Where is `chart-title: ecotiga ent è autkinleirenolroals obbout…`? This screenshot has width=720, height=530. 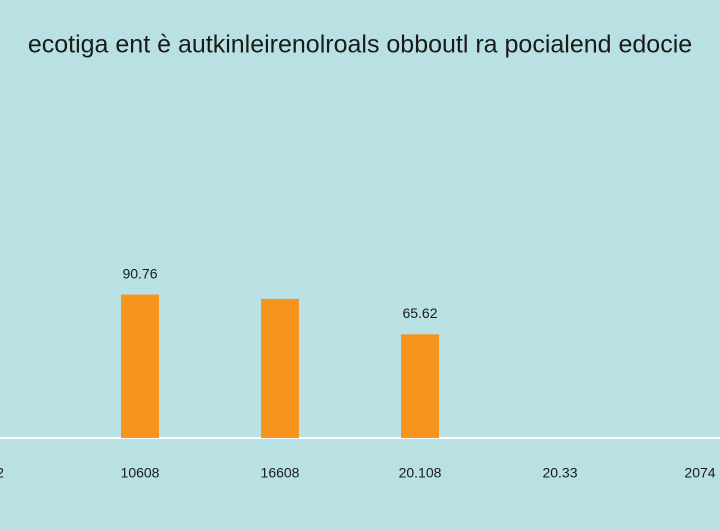
chart-title: ecotiga ent è autkinleirenolroals obbout… is located at coordinates (360, 45).